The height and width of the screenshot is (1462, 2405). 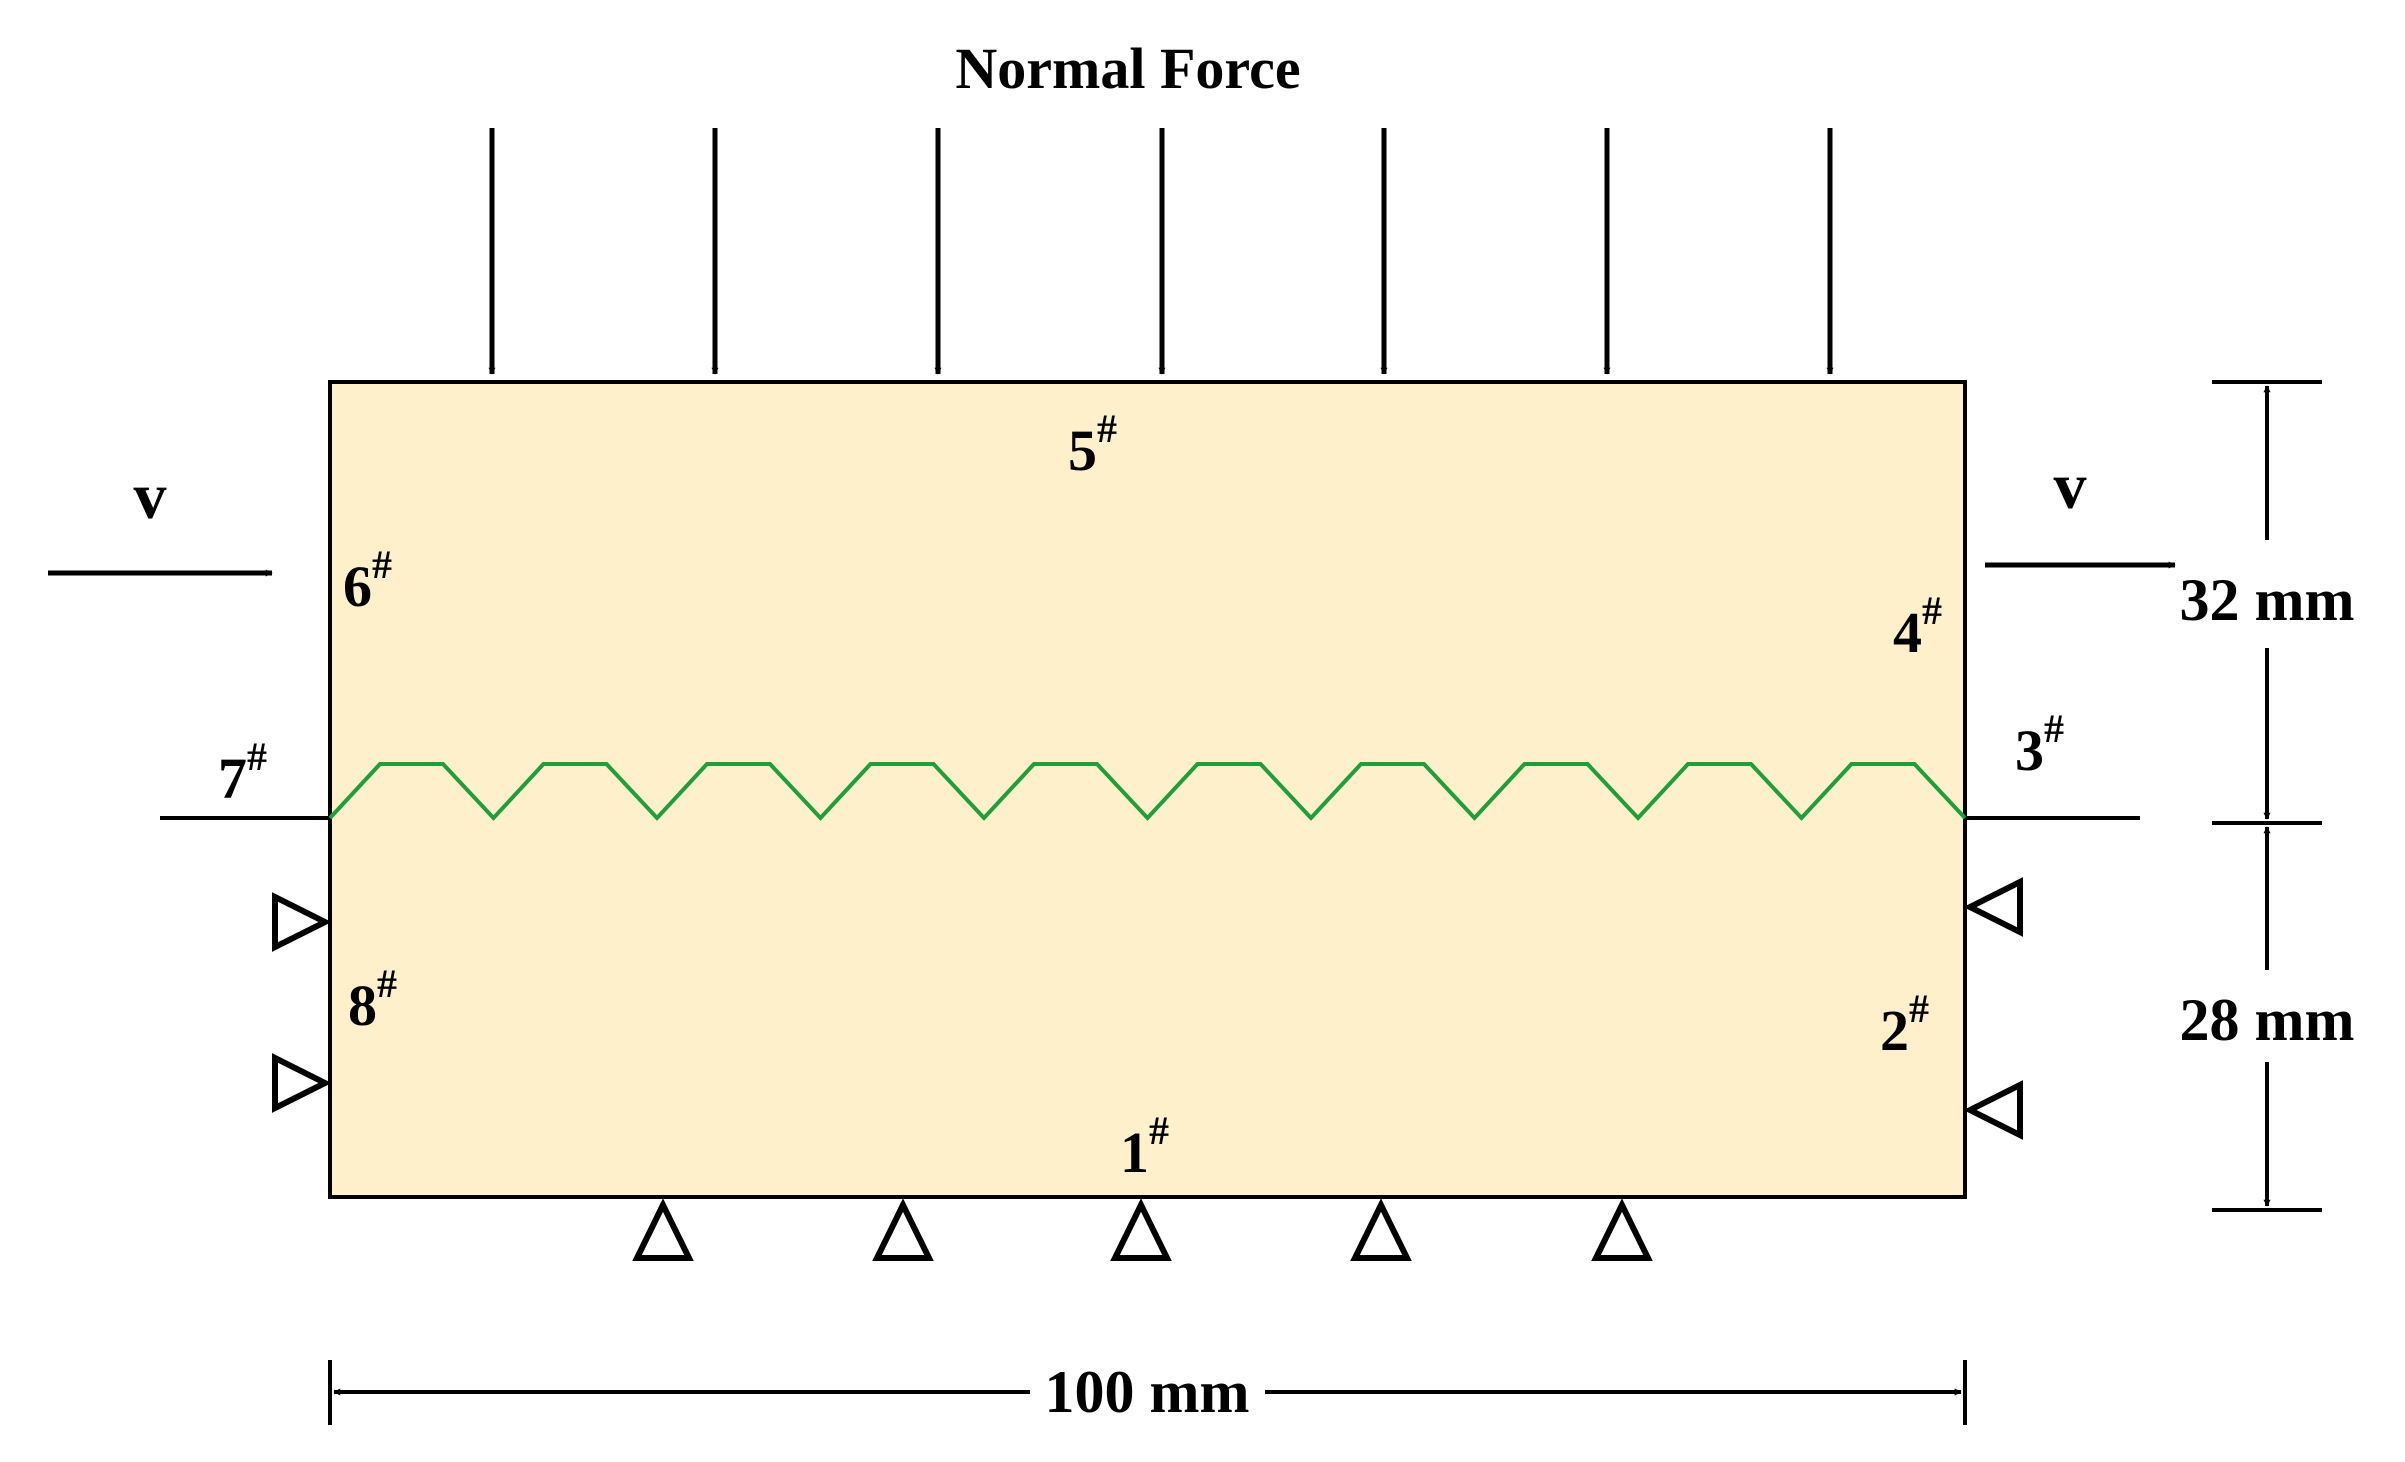 I want to click on width-label: 100 mm, so click(x=1147, y=1392).